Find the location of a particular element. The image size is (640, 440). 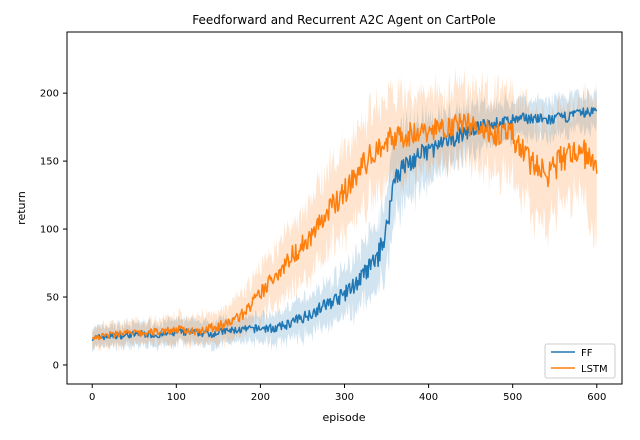

legend-label-lstm: LSTM is located at coordinates (594, 369).